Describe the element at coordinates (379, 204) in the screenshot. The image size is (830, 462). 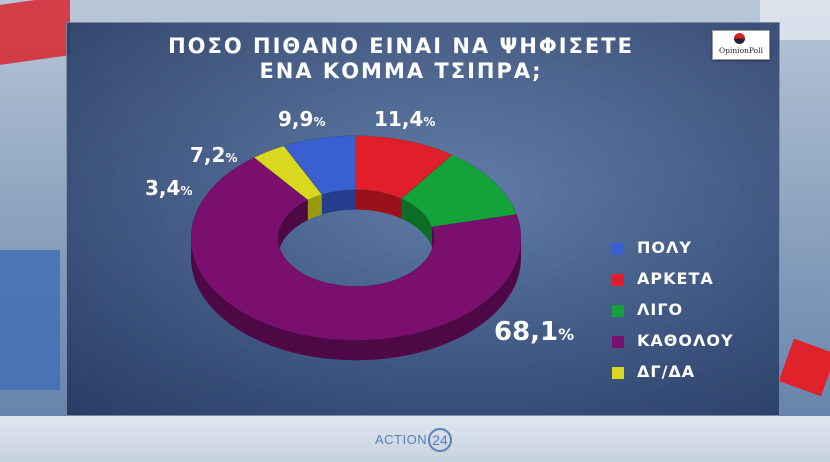
I see `inner-wall-arketa` at that location.